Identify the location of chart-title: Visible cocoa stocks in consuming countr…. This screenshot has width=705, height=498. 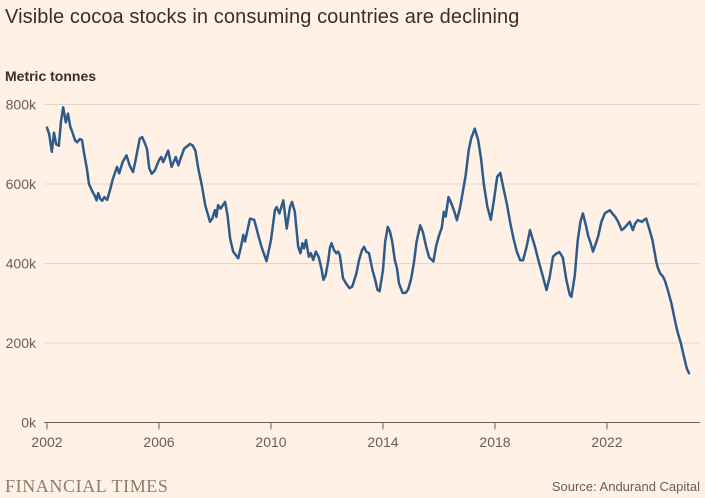
(262, 17).